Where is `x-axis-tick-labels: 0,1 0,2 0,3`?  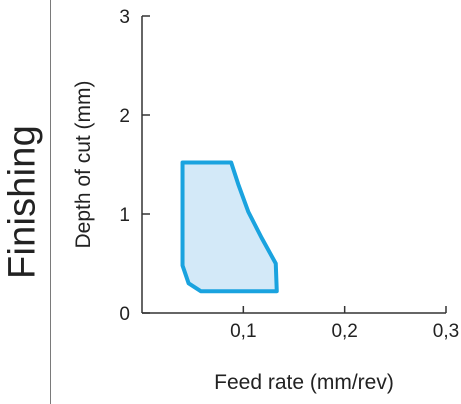 x-axis-tick-labels: 0,1 0,2 0,3 is located at coordinates (344, 331).